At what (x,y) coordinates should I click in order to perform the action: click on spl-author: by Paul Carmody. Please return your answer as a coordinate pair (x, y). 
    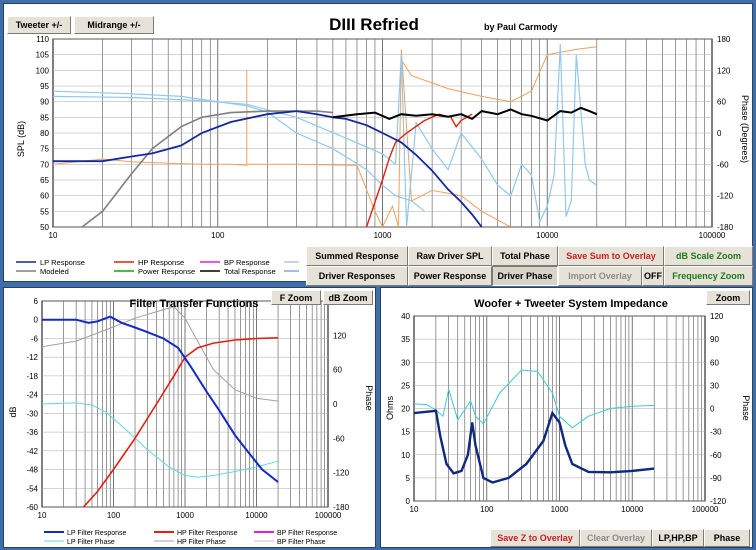
    Looking at the image, I should click on (521, 27).